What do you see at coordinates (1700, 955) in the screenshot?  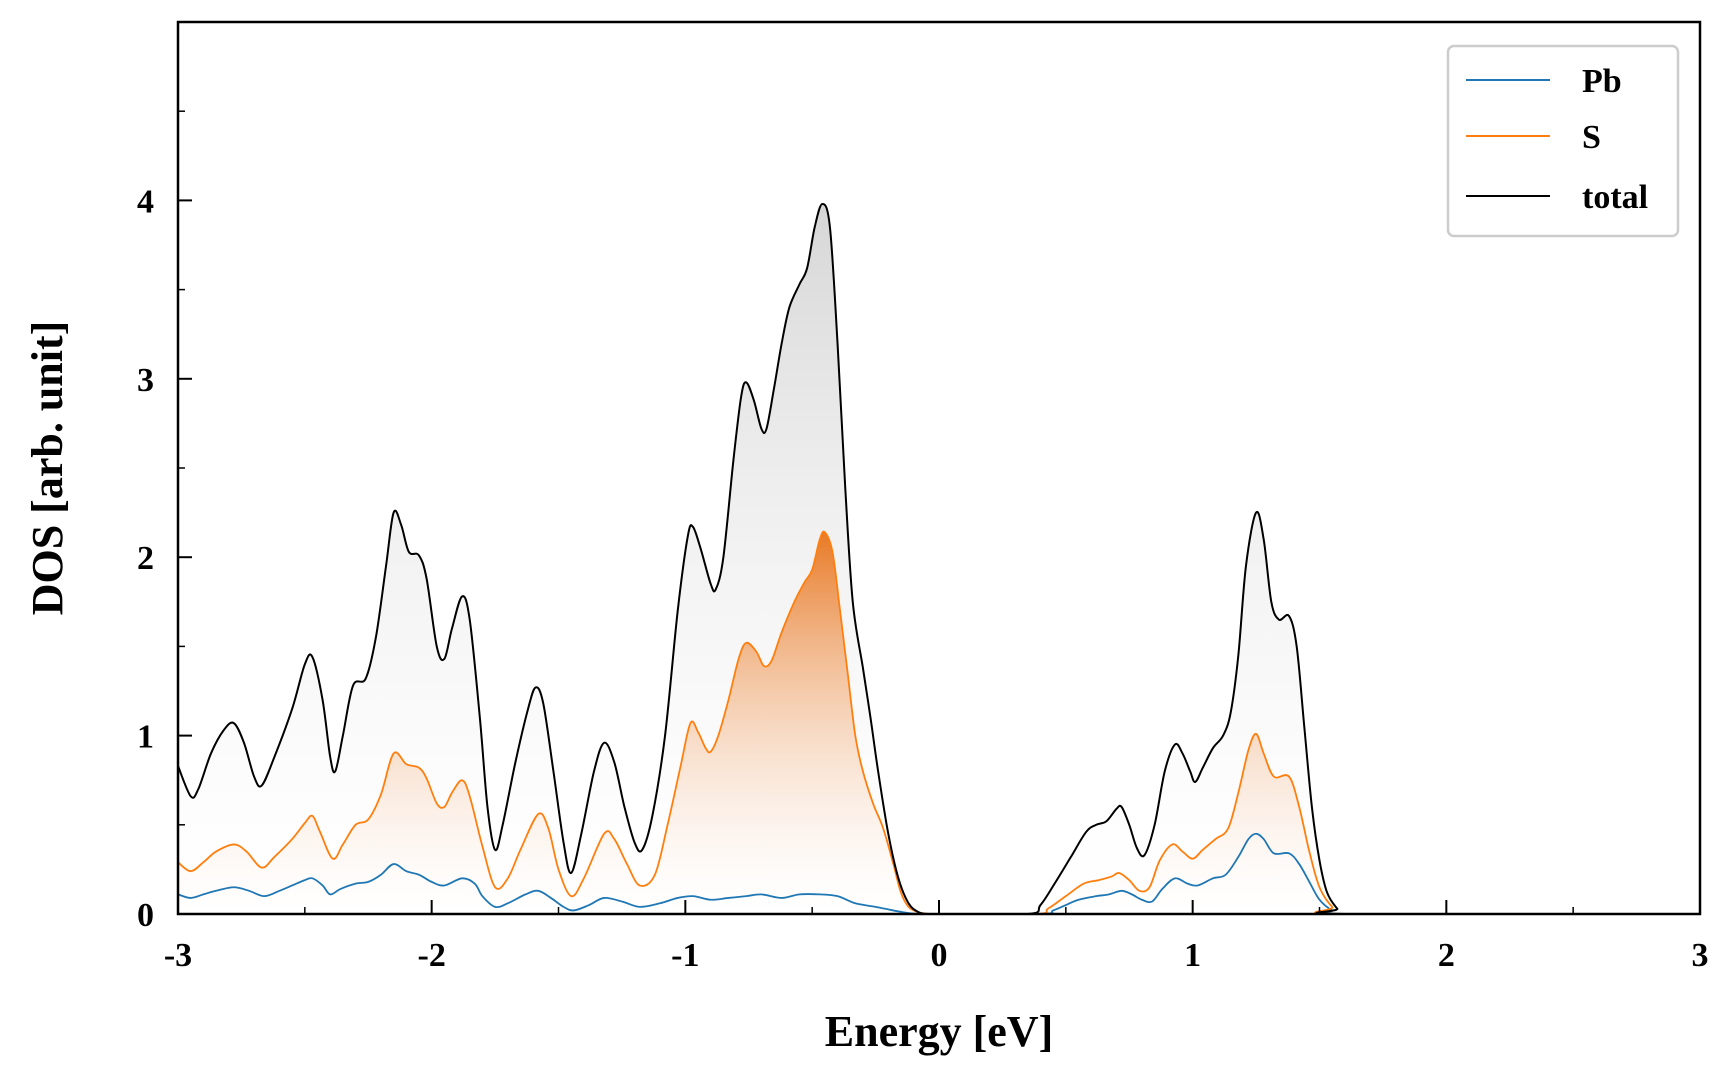 I see `x-tick-label: 3` at bounding box center [1700, 955].